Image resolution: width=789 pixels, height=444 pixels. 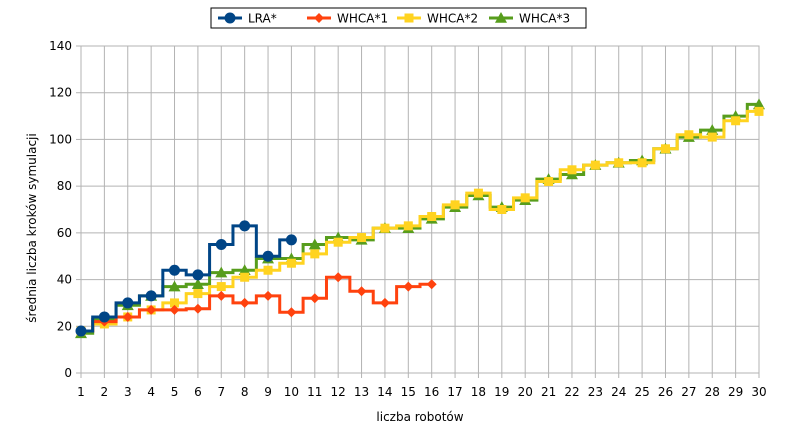 I want to click on y-tick-label: 0, so click(x=68, y=373).